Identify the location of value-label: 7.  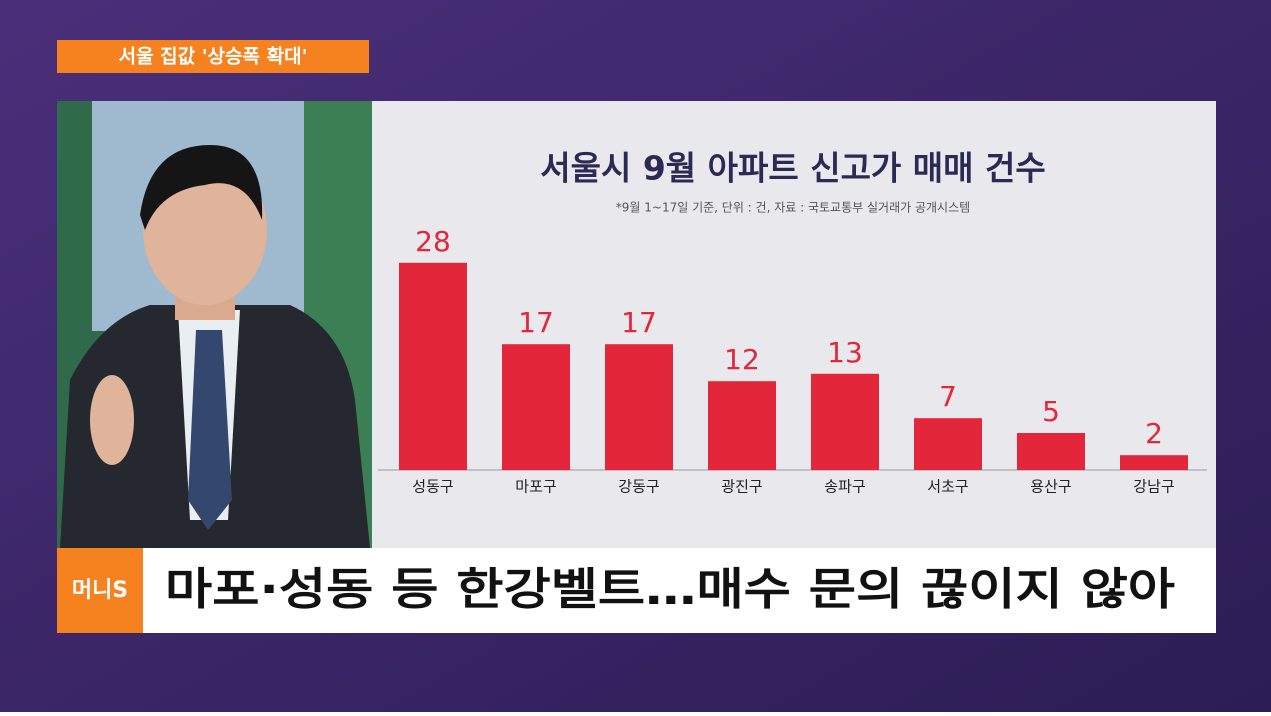
(948, 396).